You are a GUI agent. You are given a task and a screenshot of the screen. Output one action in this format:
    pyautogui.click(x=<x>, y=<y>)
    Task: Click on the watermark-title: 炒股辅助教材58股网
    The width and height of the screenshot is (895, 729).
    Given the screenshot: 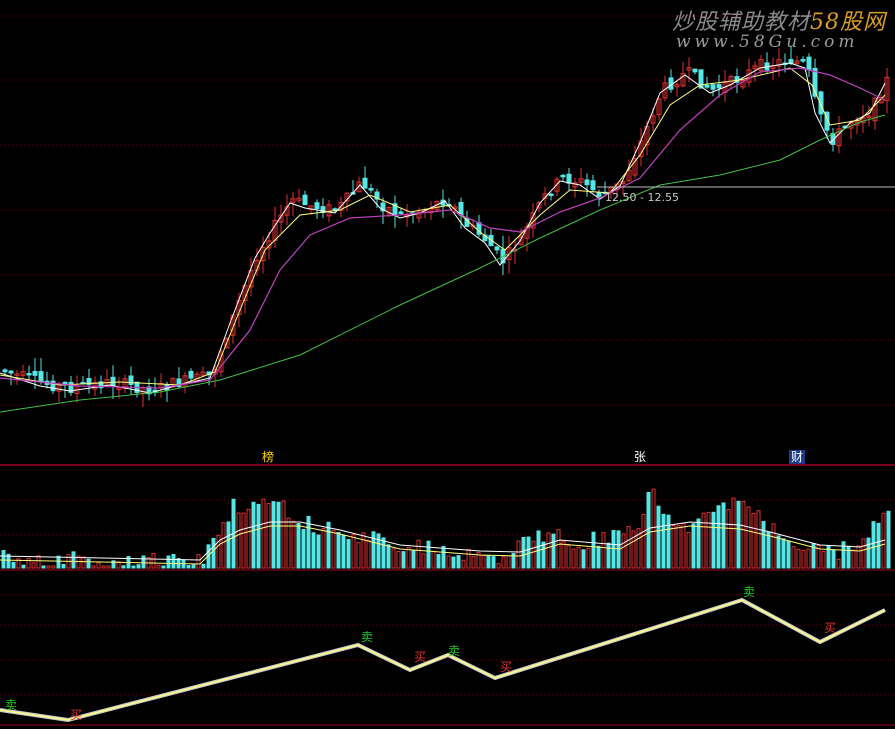 What is the action you would take?
    pyautogui.click(x=779, y=22)
    